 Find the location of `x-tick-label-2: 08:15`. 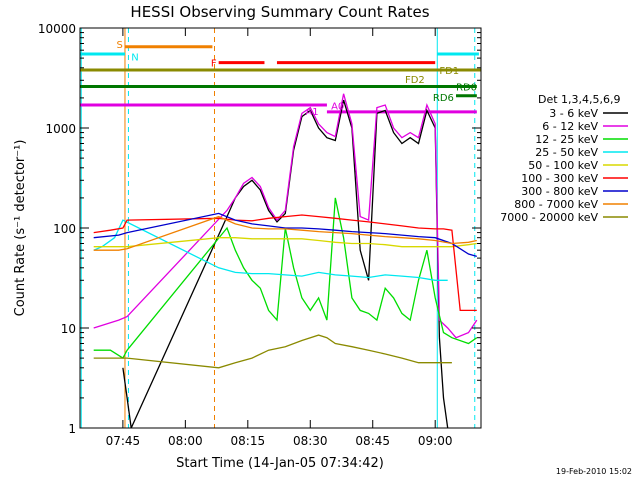

x-tick-label-2: 08:15 is located at coordinates (248, 441).